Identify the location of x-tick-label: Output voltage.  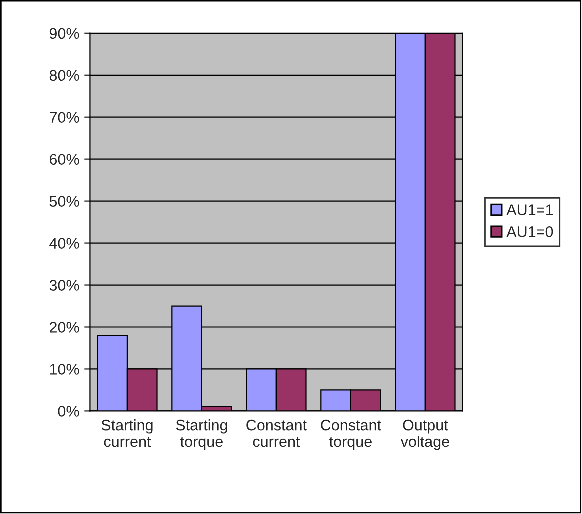
(425, 435).